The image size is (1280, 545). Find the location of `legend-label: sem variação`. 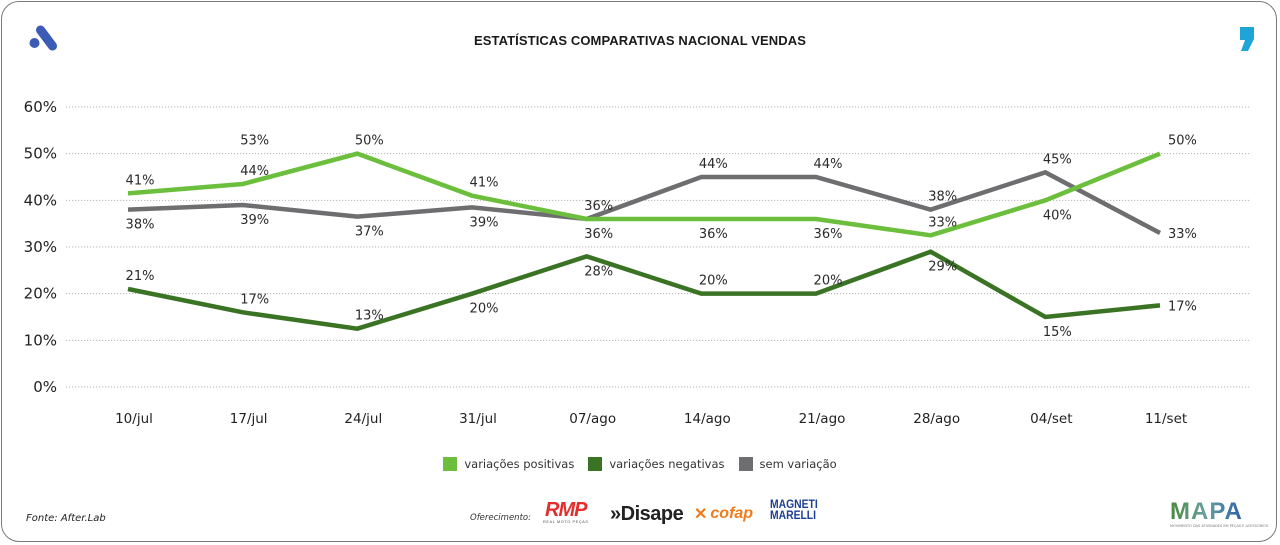

legend-label: sem variação is located at coordinates (798, 464).